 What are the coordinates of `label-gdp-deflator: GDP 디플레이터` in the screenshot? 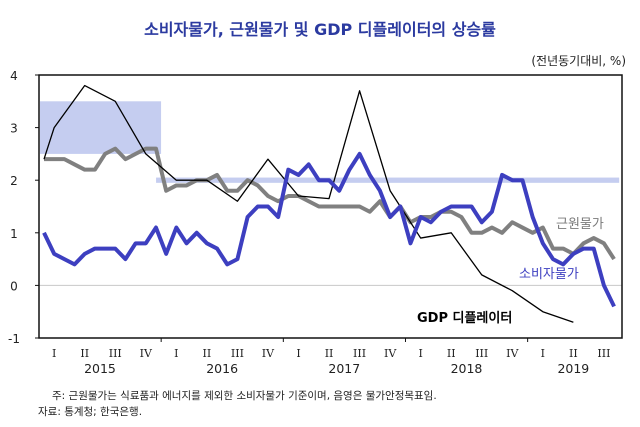 It's located at (464, 318).